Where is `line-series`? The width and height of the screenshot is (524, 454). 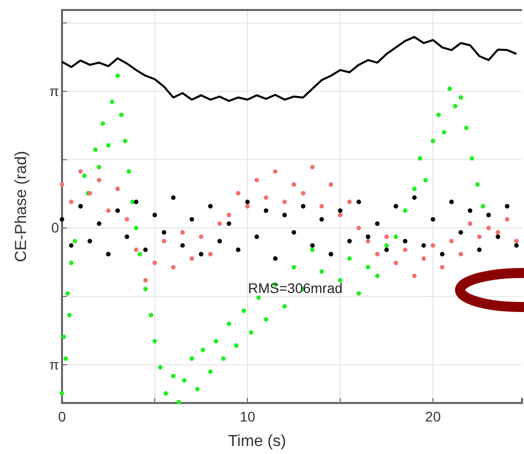
line-series is located at coordinates (289, 69).